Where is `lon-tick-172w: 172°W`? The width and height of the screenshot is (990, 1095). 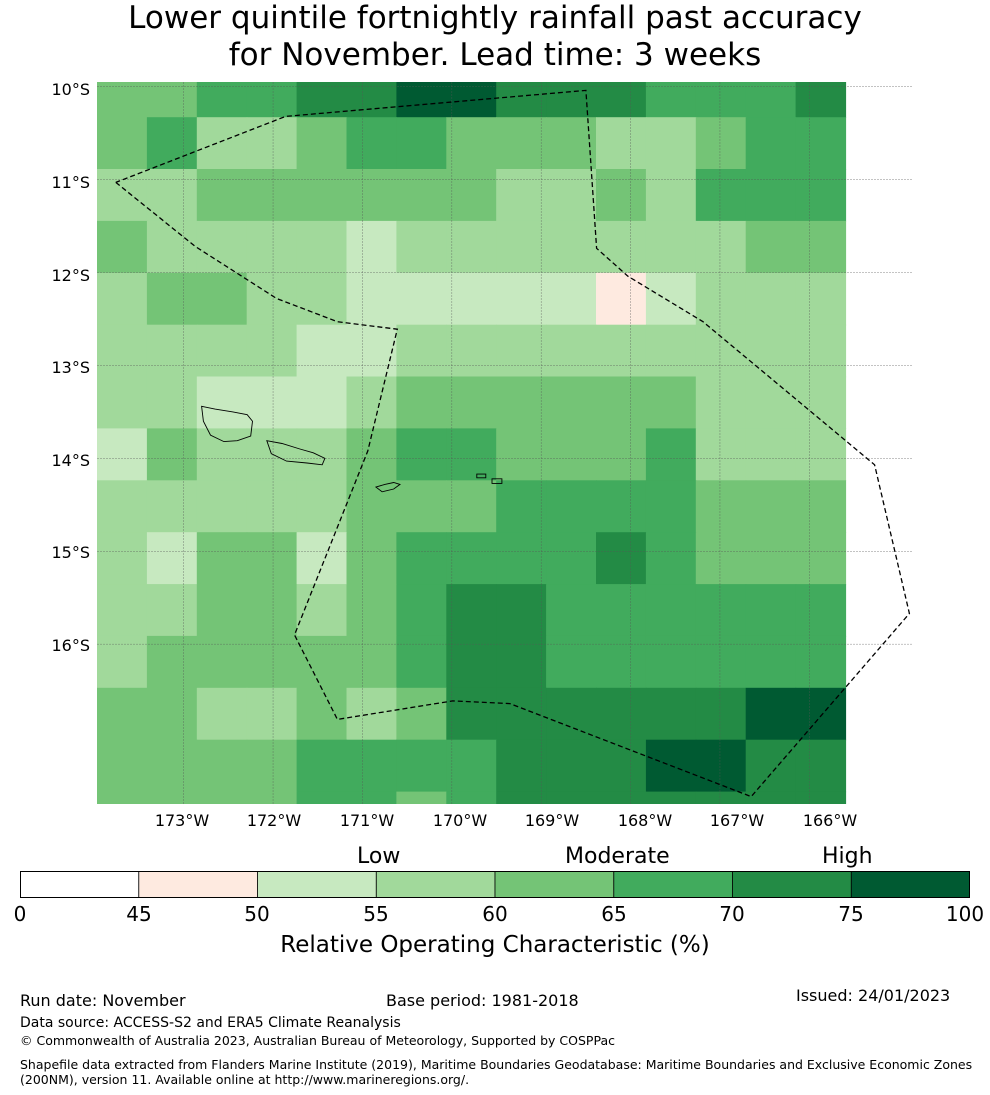
lon-tick-172w: 172°W is located at coordinates (274, 820).